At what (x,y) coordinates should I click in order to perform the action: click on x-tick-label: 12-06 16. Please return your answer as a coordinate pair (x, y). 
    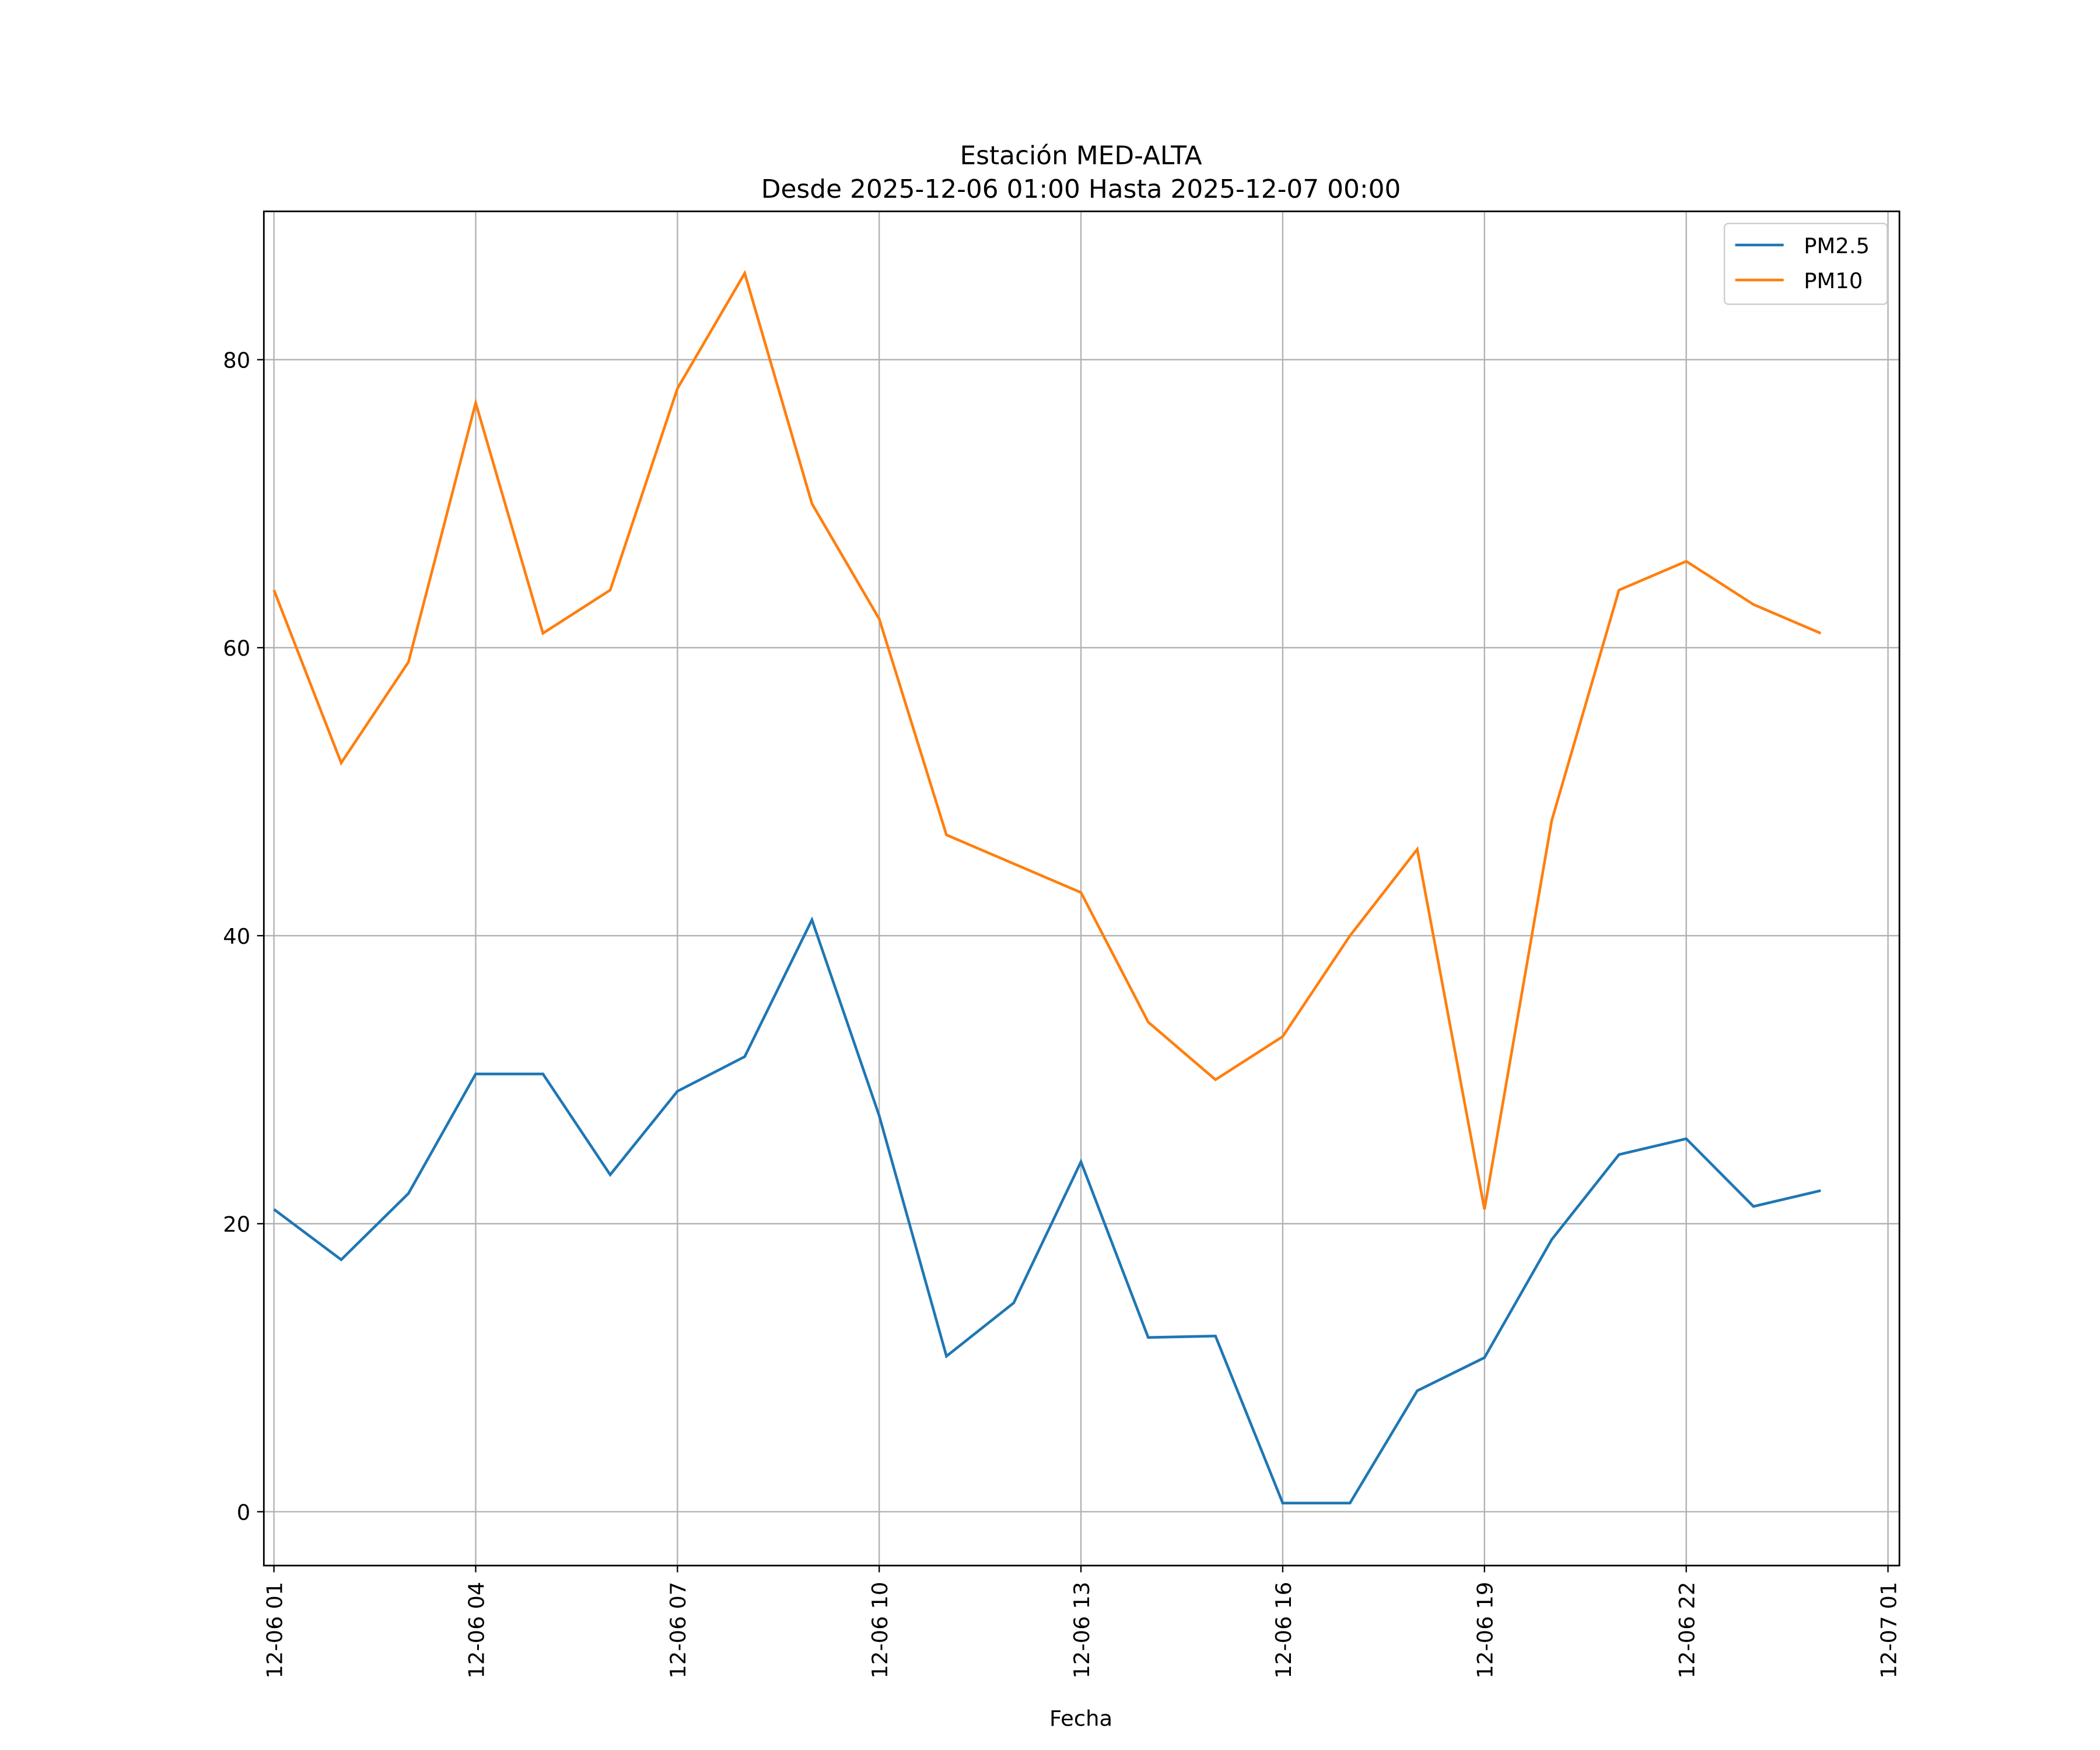
    Looking at the image, I should click on (1283, 1630).